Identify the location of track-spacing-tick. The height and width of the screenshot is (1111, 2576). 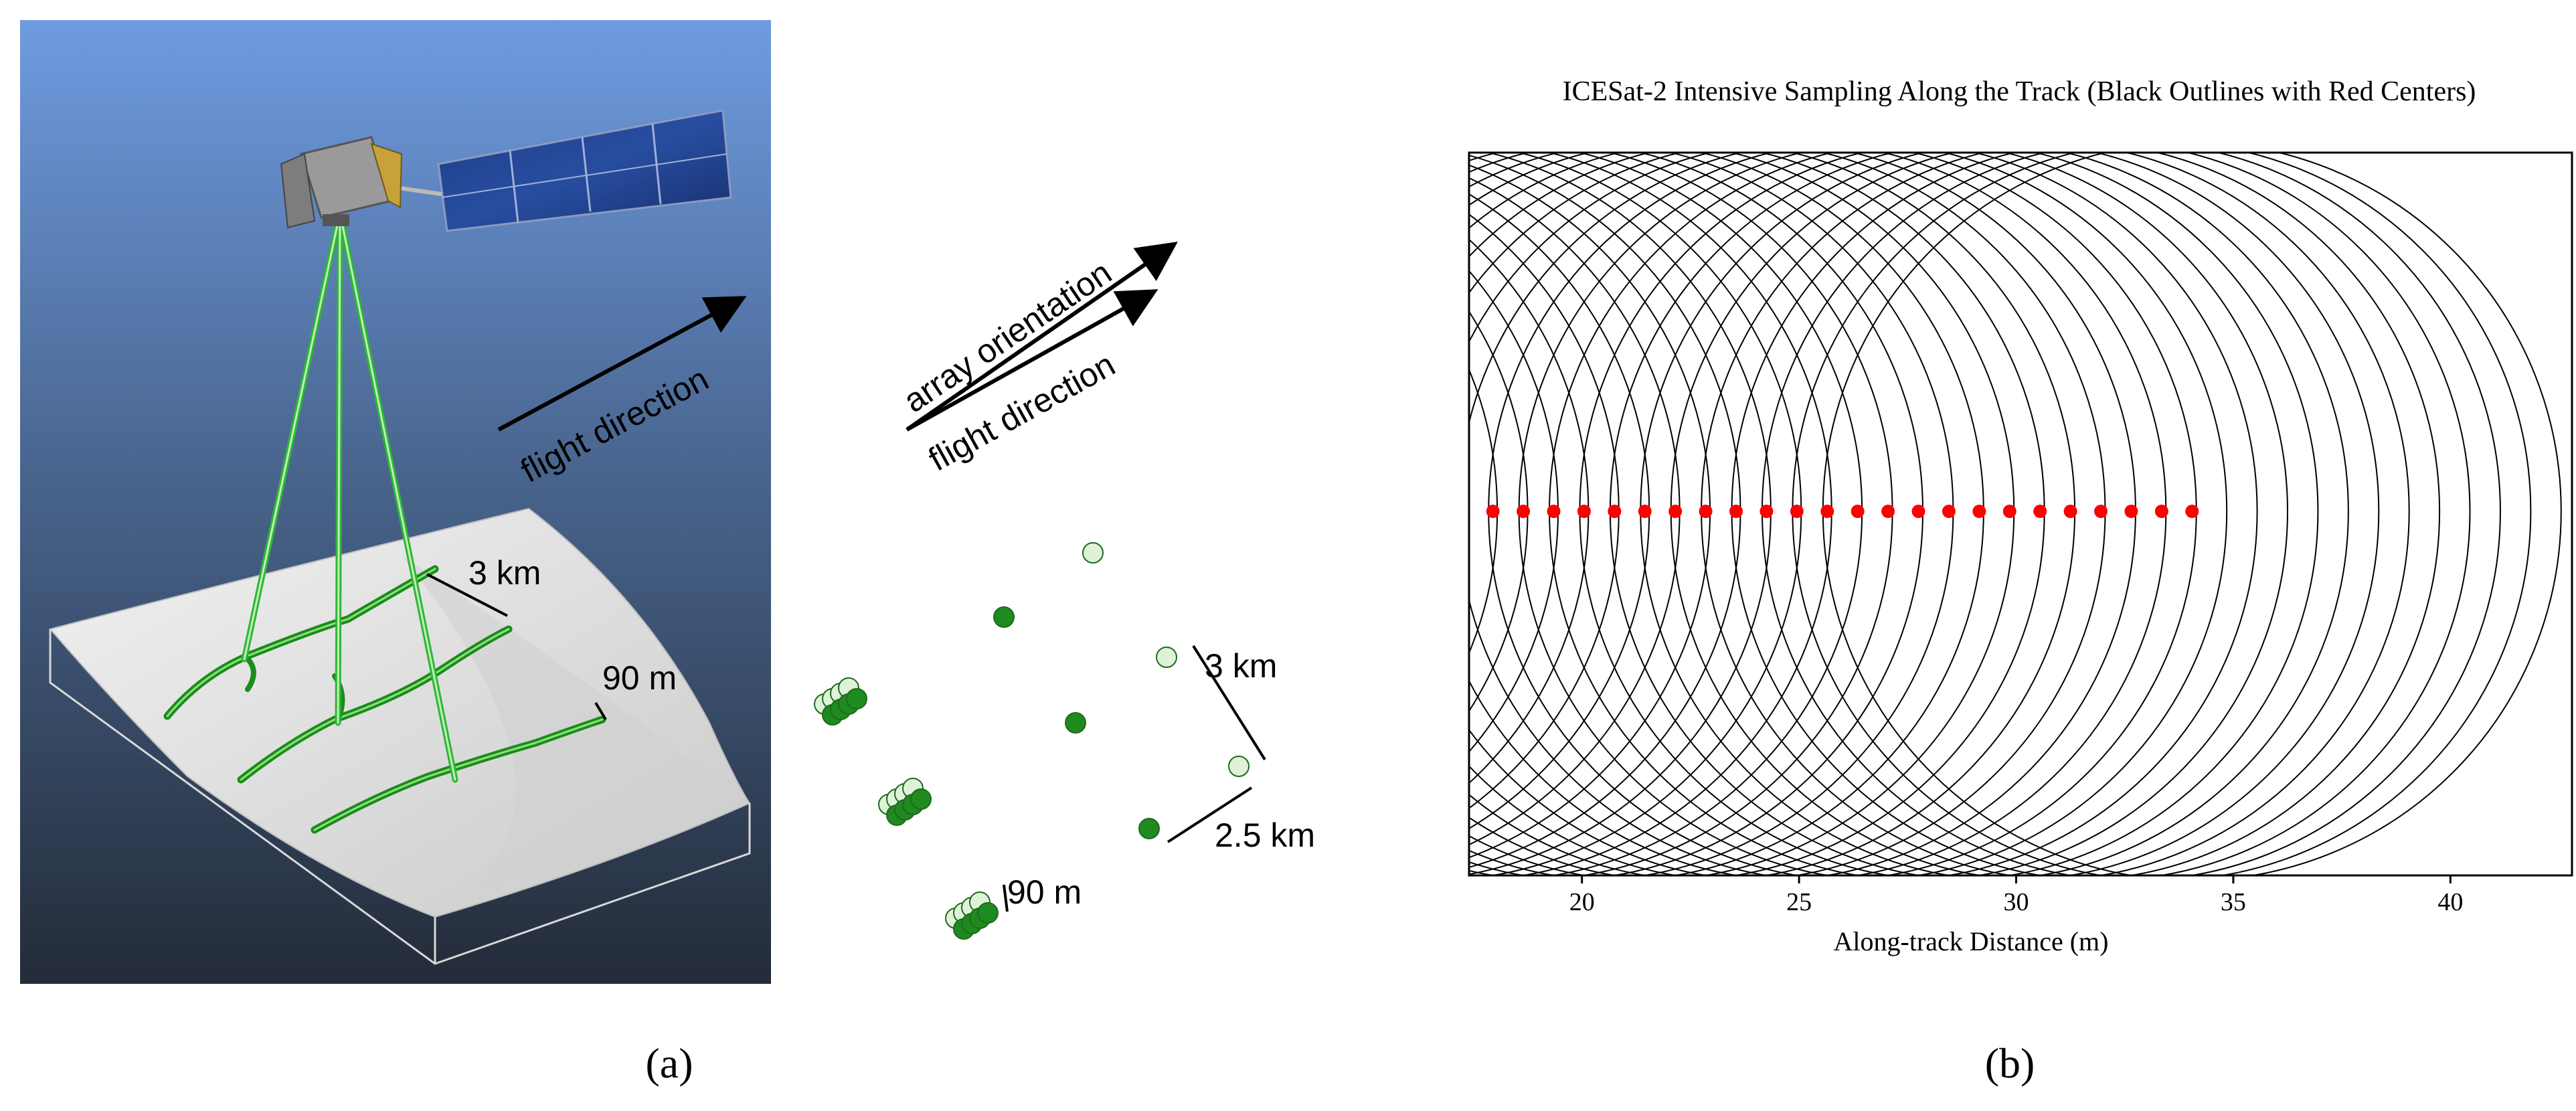
(467, 595).